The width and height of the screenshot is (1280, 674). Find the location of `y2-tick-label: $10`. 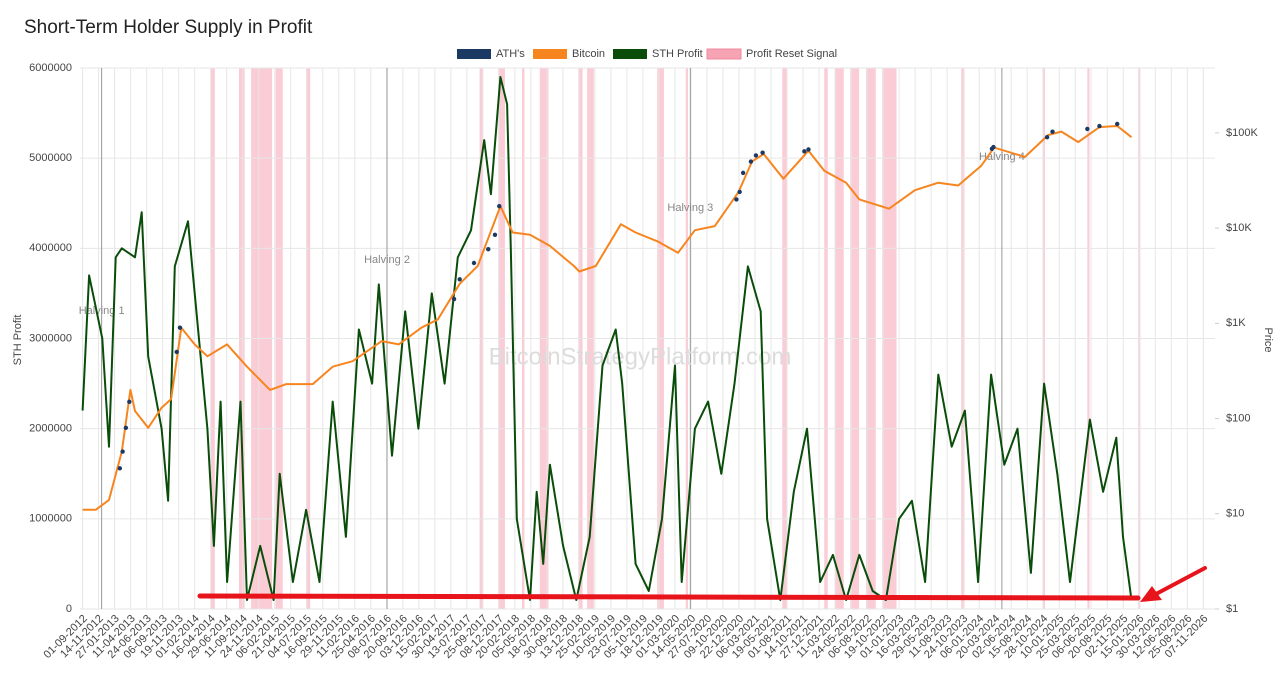

y2-tick-label: $10 is located at coordinates (1235, 514).